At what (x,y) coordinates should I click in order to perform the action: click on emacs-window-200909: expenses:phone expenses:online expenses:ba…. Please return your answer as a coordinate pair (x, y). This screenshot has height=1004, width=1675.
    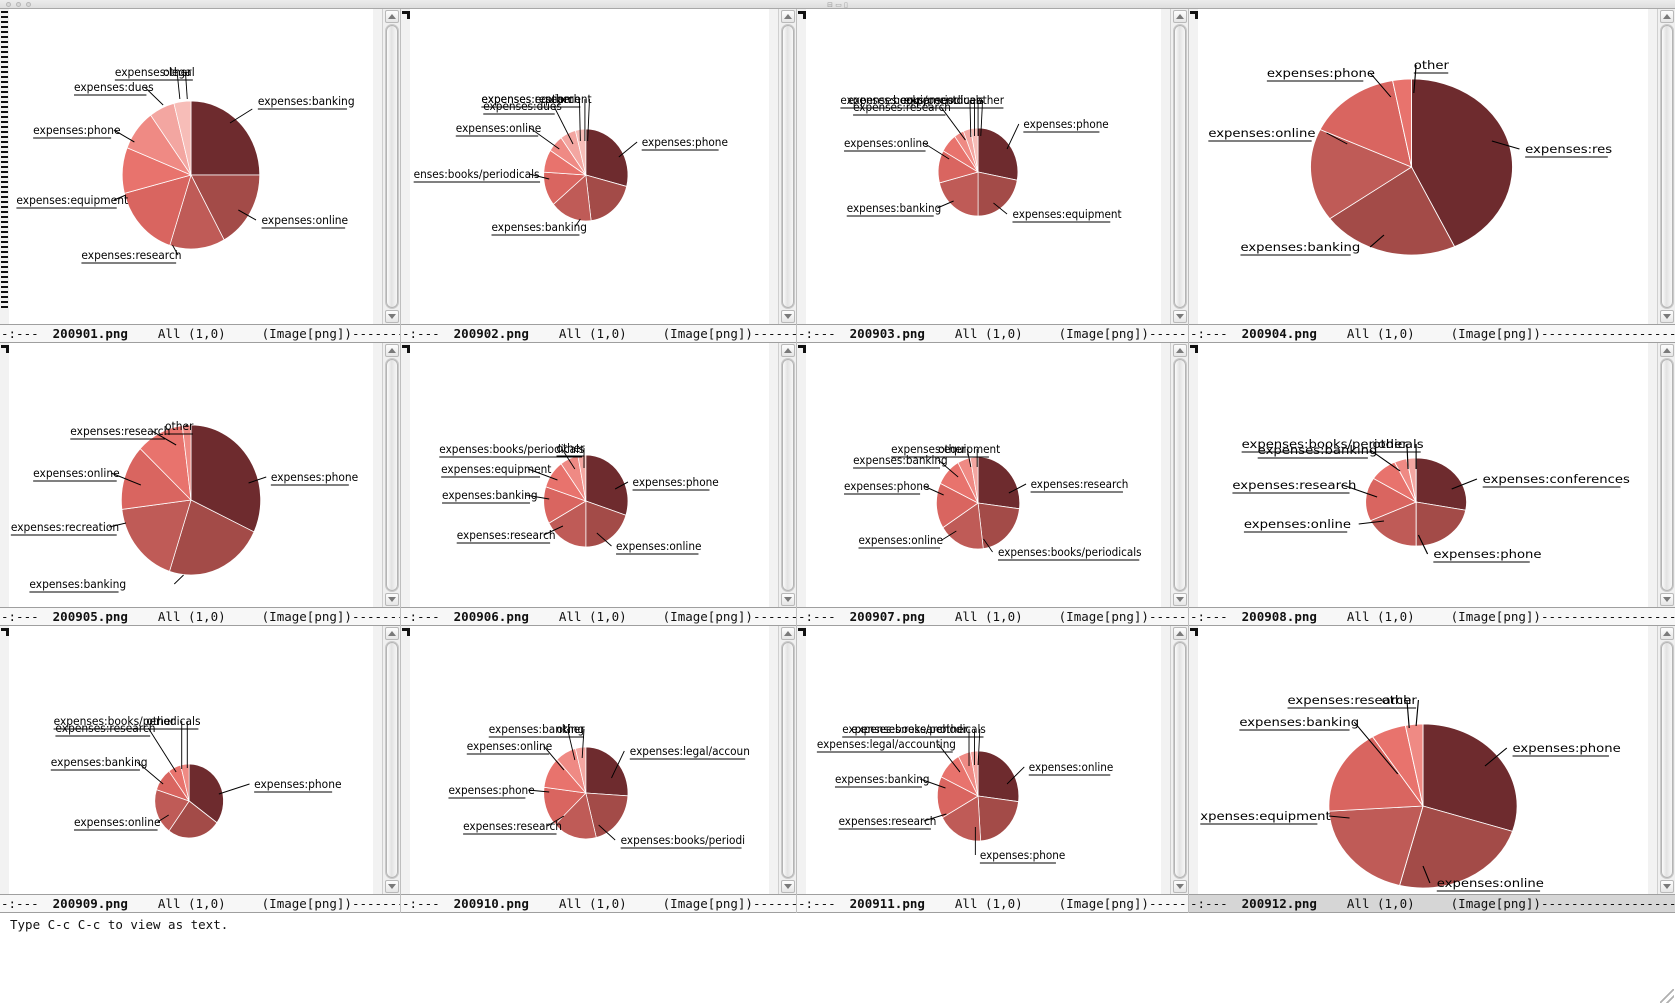
    Looking at the image, I should click on (200, 769).